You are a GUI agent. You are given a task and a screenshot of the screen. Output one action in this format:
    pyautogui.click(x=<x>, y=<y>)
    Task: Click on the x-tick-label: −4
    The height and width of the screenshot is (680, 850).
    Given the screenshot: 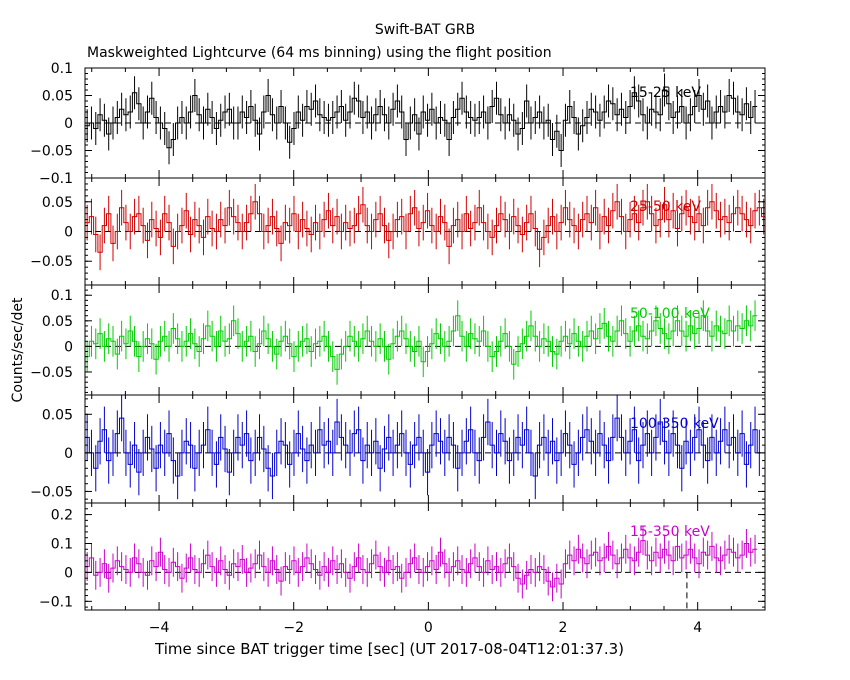 What is the action you would take?
    pyautogui.click(x=159, y=628)
    